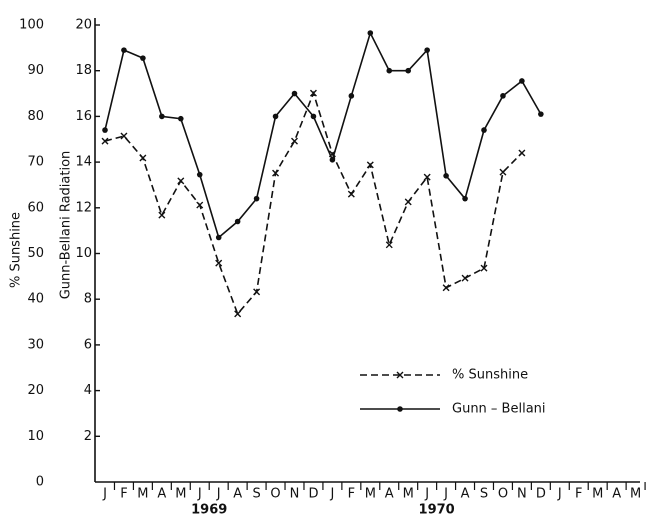  What do you see at coordinates (35, 70) in the screenshot?
I see `y-tick-label: 90` at bounding box center [35, 70].